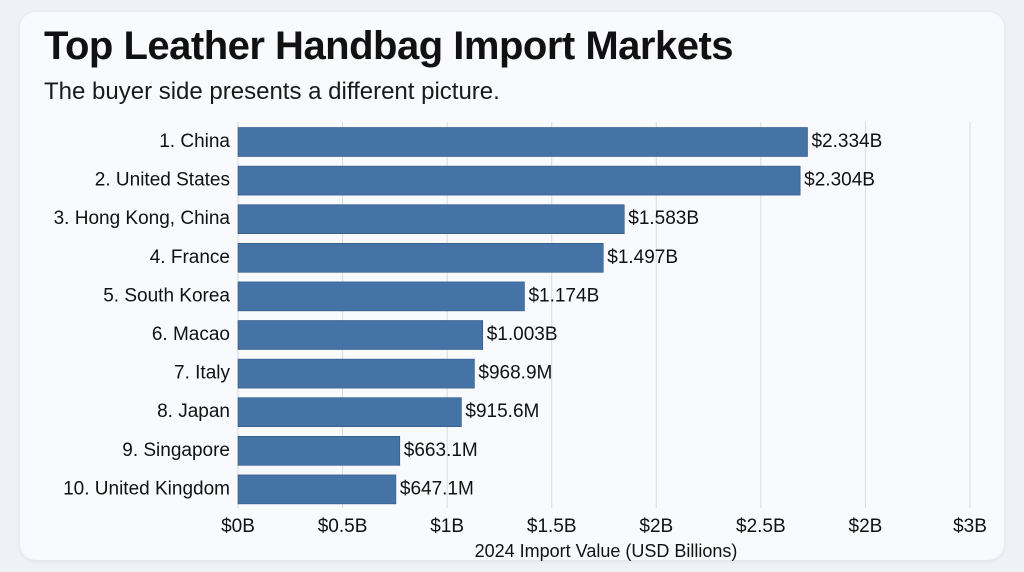  I want to click on value-label: $968.9M, so click(515, 373).